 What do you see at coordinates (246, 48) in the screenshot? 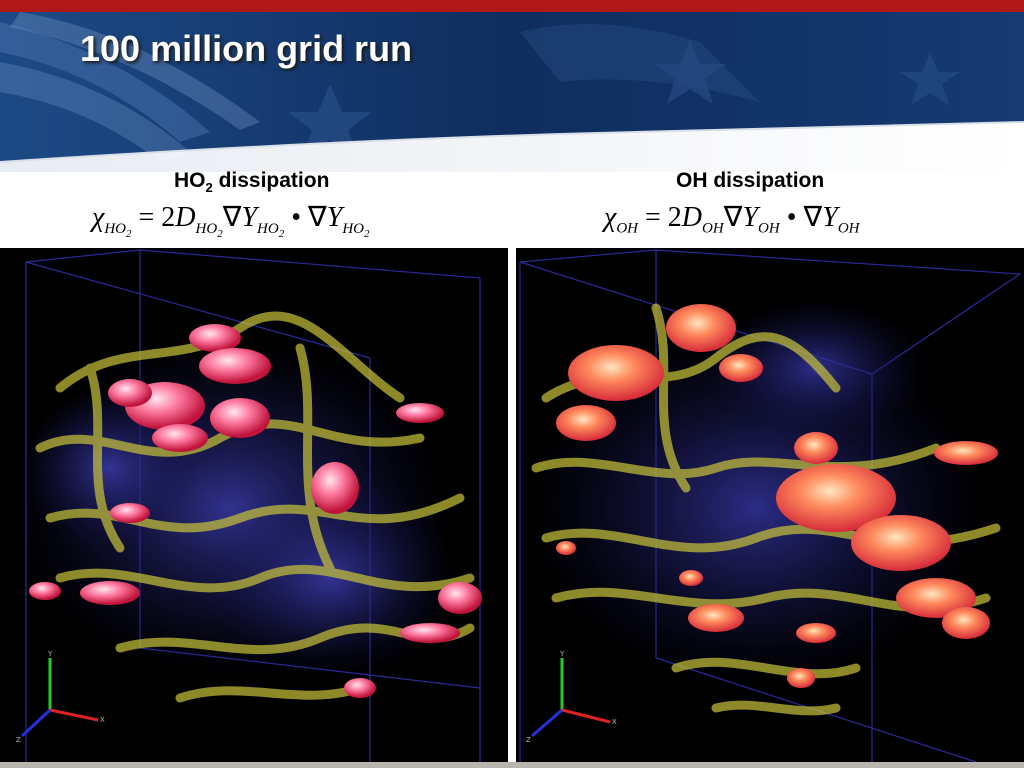
I see `slide-title: 100 million grid run` at bounding box center [246, 48].